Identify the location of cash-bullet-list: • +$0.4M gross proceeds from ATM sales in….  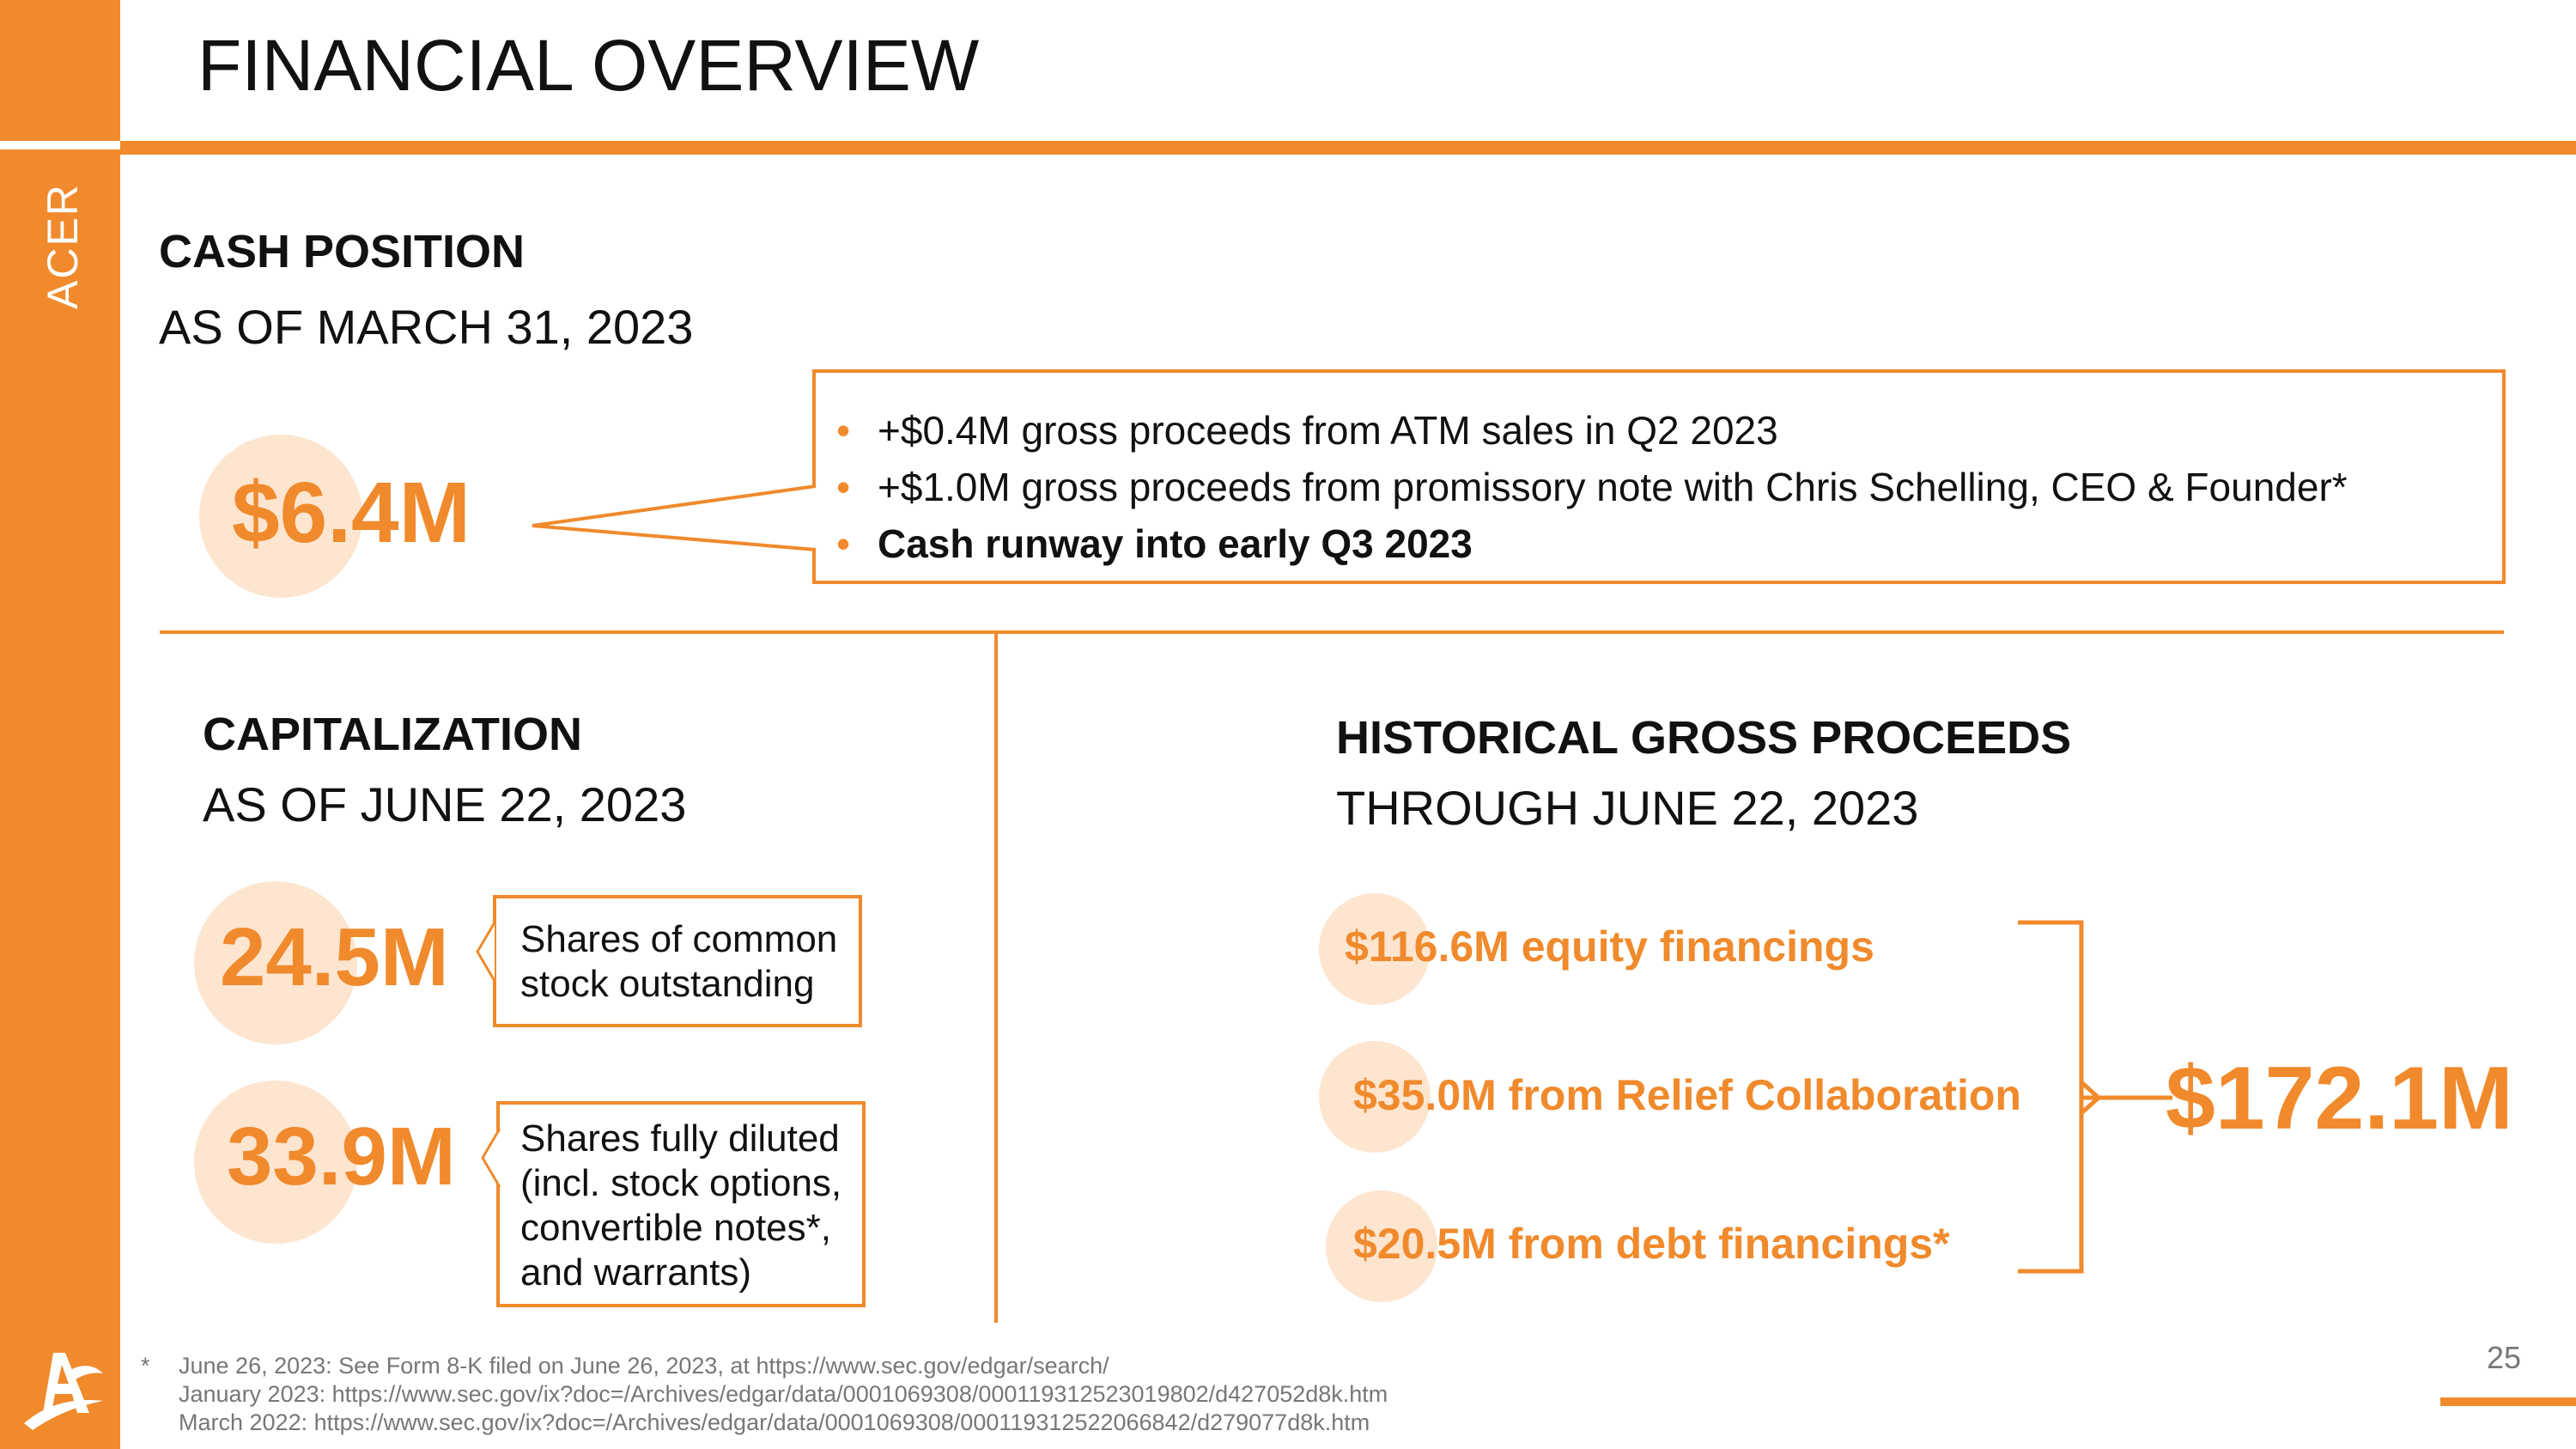
(1659, 487).